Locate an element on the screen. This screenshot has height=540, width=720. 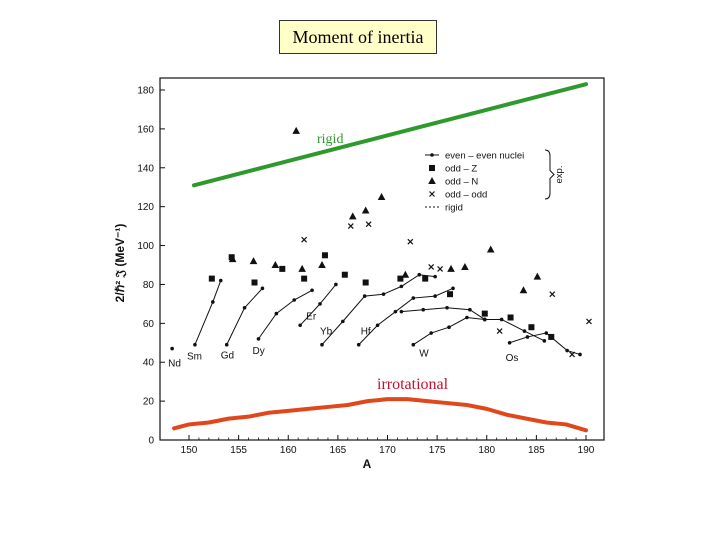
legend-entry-label: odd – N is located at coordinates (461, 181).